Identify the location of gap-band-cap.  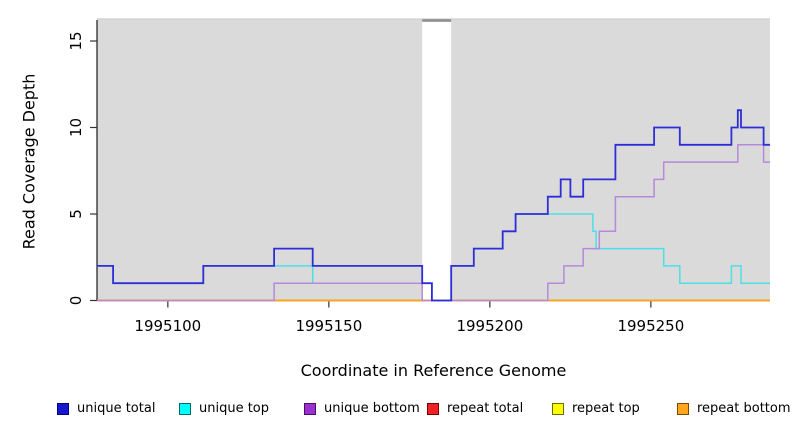
(437, 20).